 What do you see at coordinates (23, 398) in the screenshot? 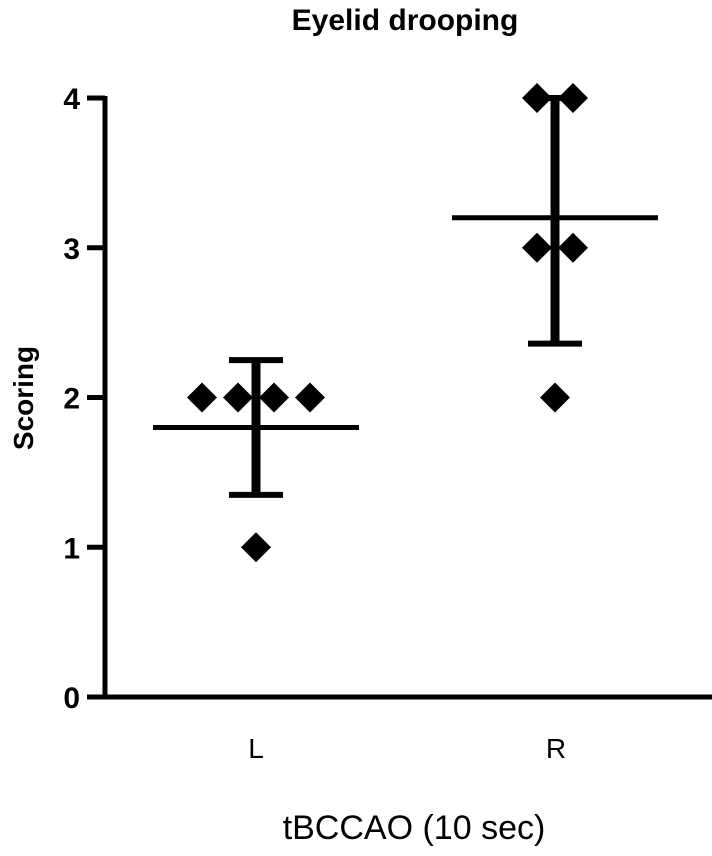
I see `y-axis-label: Scoring` at bounding box center [23, 398].